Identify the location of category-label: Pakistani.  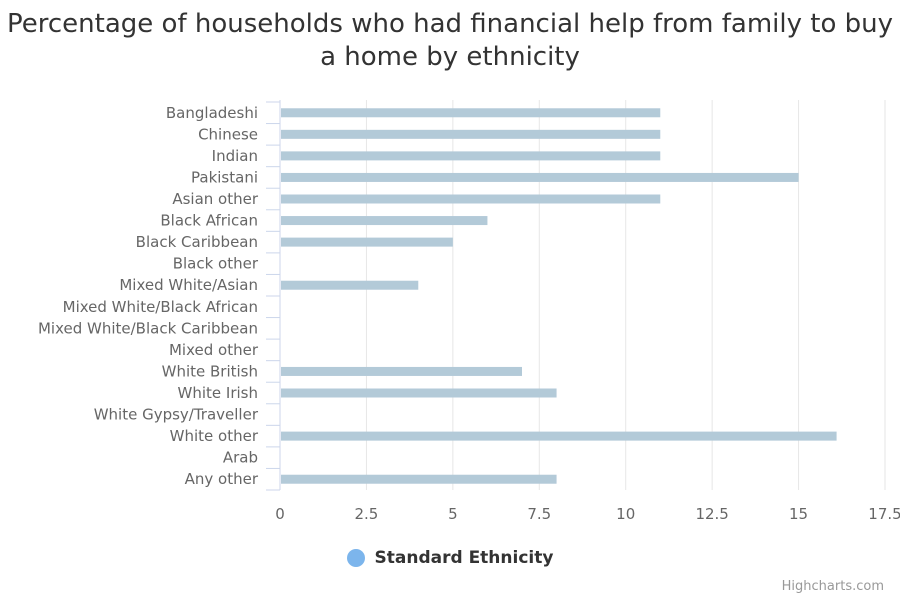
(224, 177).